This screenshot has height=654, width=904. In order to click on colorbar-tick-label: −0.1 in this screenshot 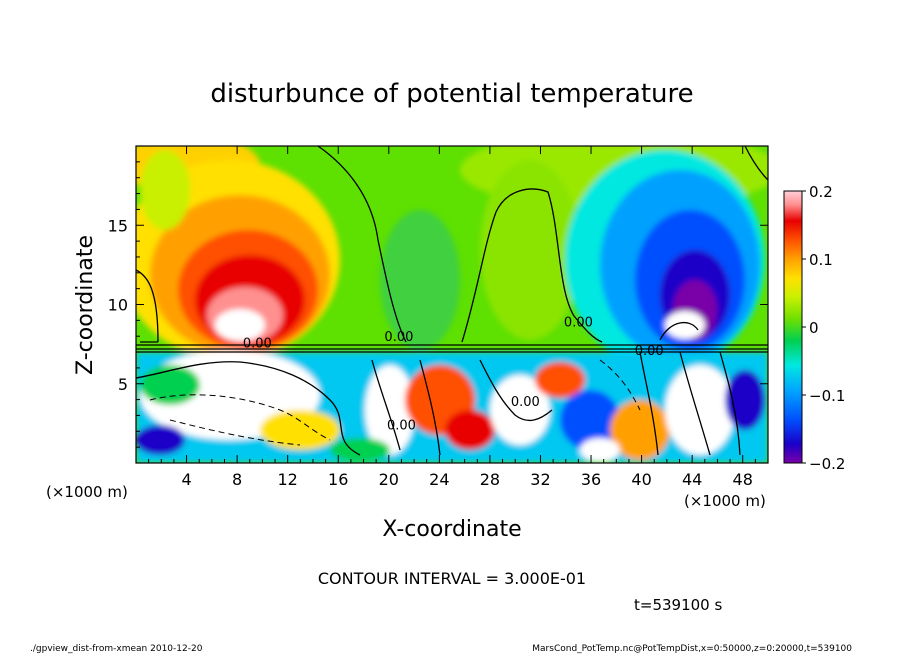, I will do `click(827, 396)`.